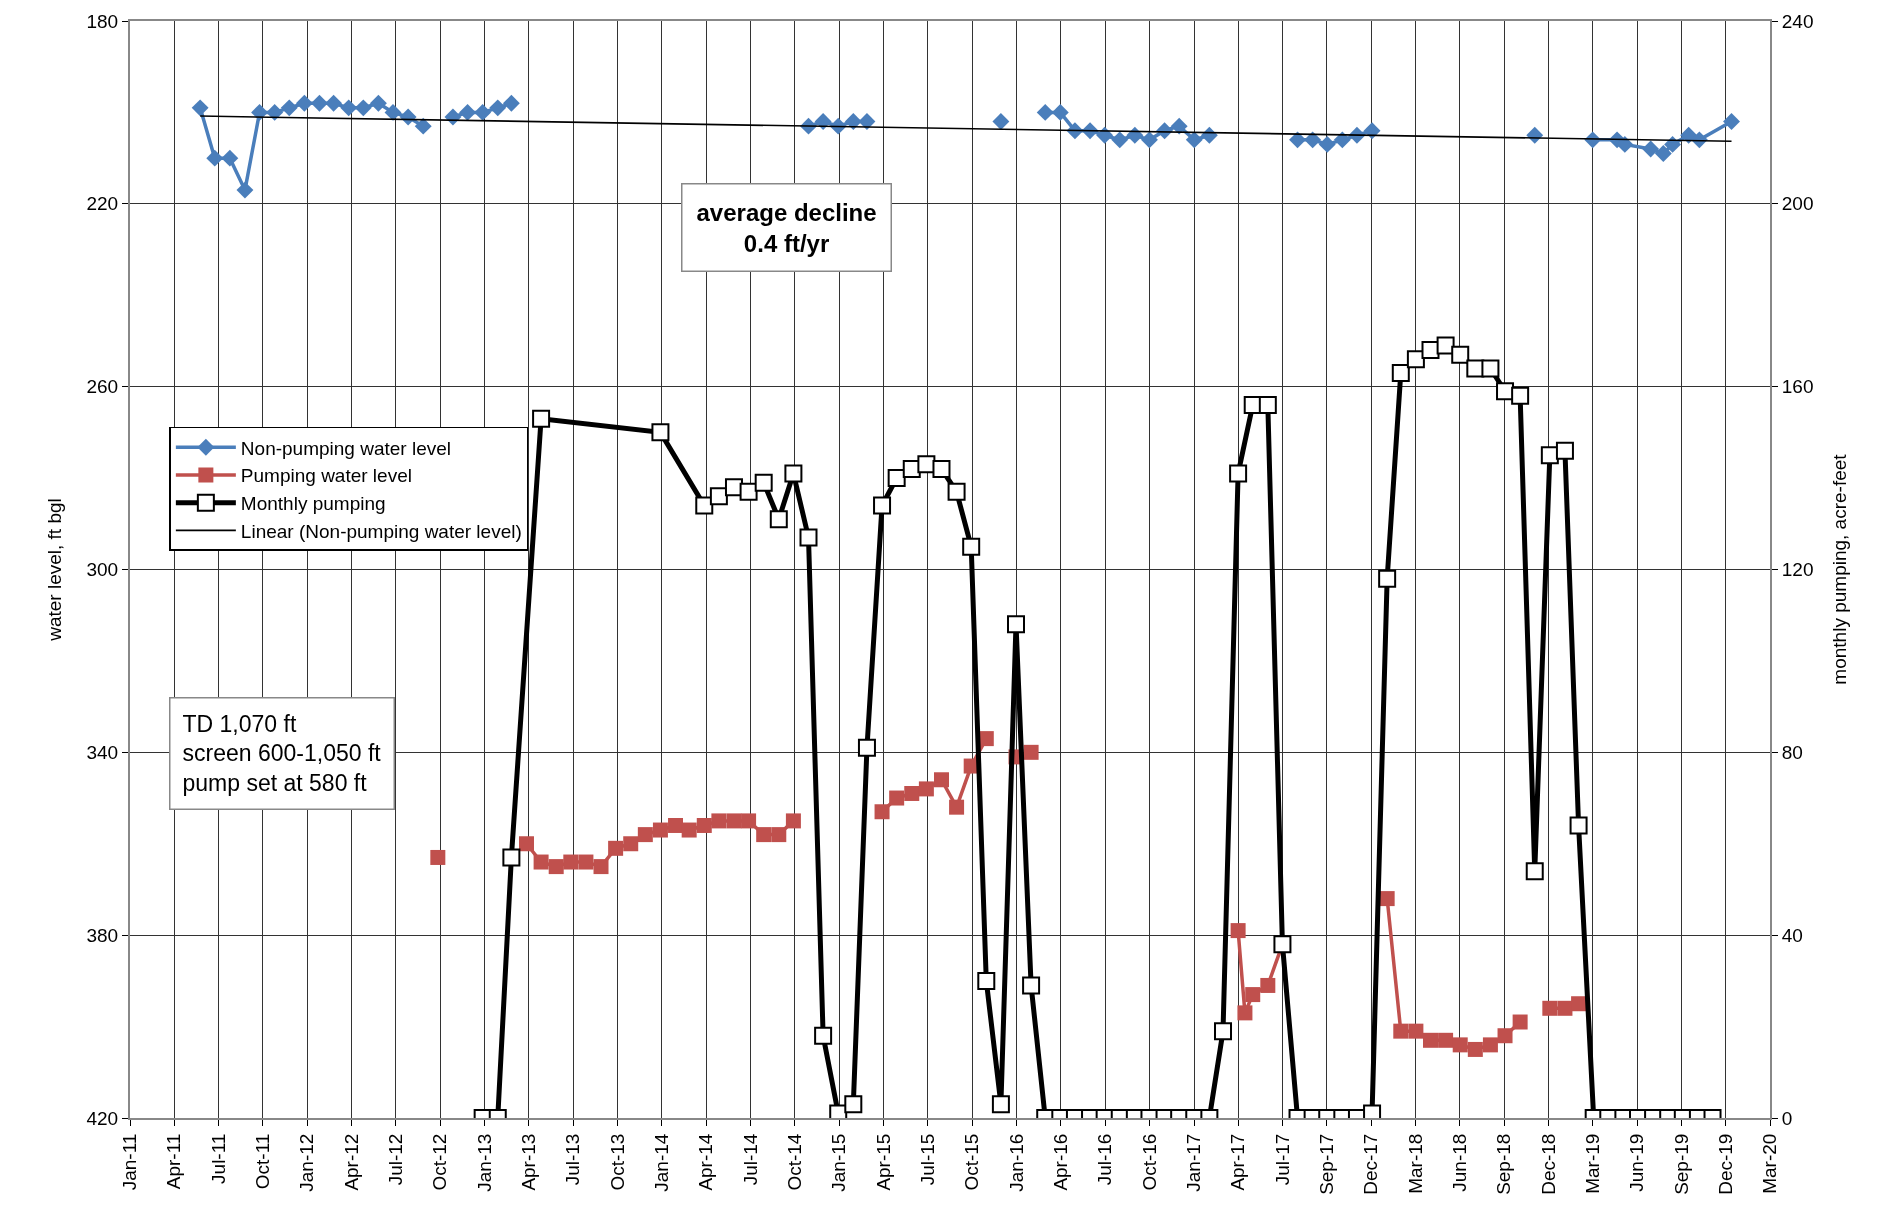  Describe the element at coordinates (102, 570) in the screenshot. I see `y-tick-label: 300` at that location.